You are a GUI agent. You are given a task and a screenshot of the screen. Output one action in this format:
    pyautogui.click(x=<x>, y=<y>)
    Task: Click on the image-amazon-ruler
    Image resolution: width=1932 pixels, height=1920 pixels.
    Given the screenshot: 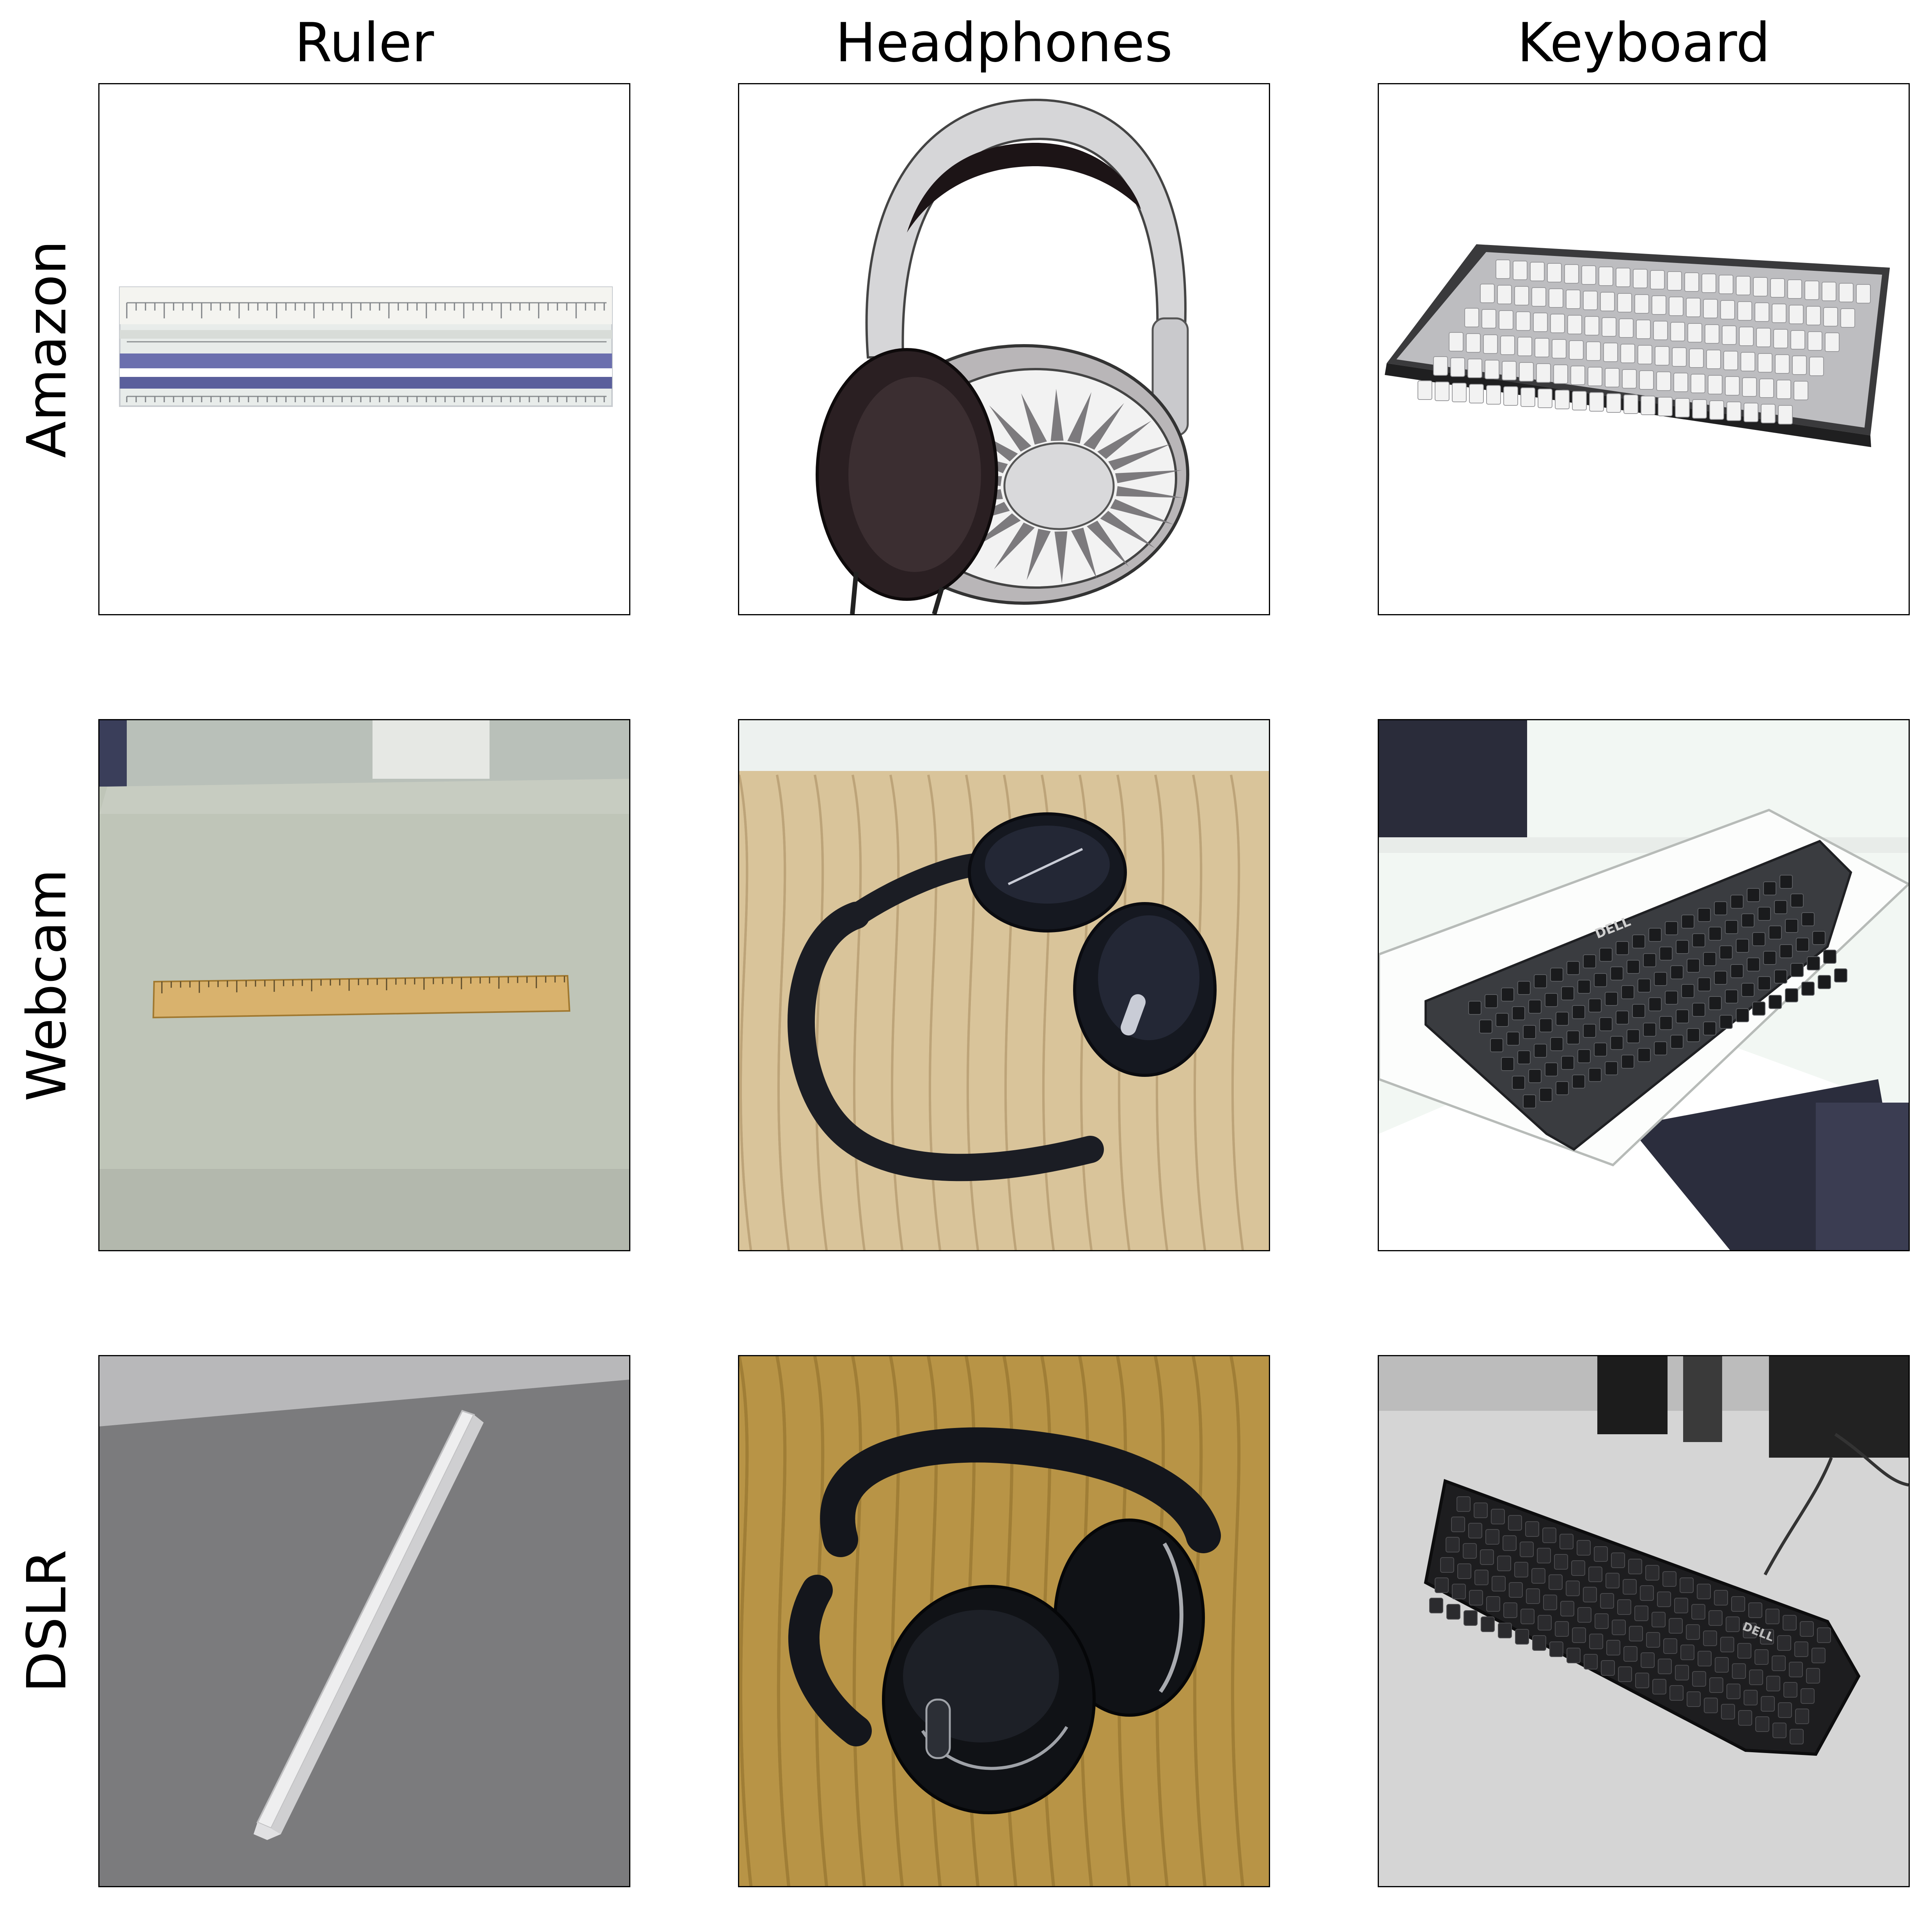 What is the action you would take?
    pyautogui.click(x=364, y=349)
    